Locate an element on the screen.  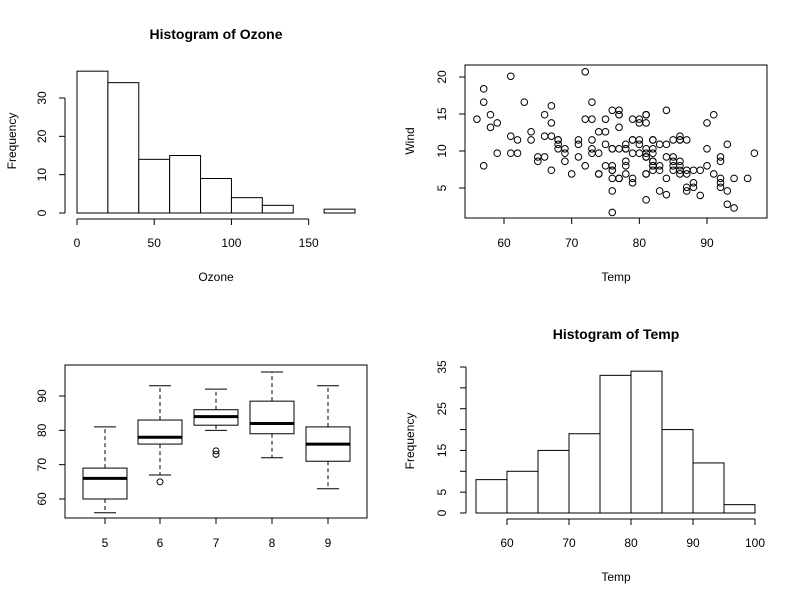
y-tick-label: 10 is located at coordinates (442, 151).